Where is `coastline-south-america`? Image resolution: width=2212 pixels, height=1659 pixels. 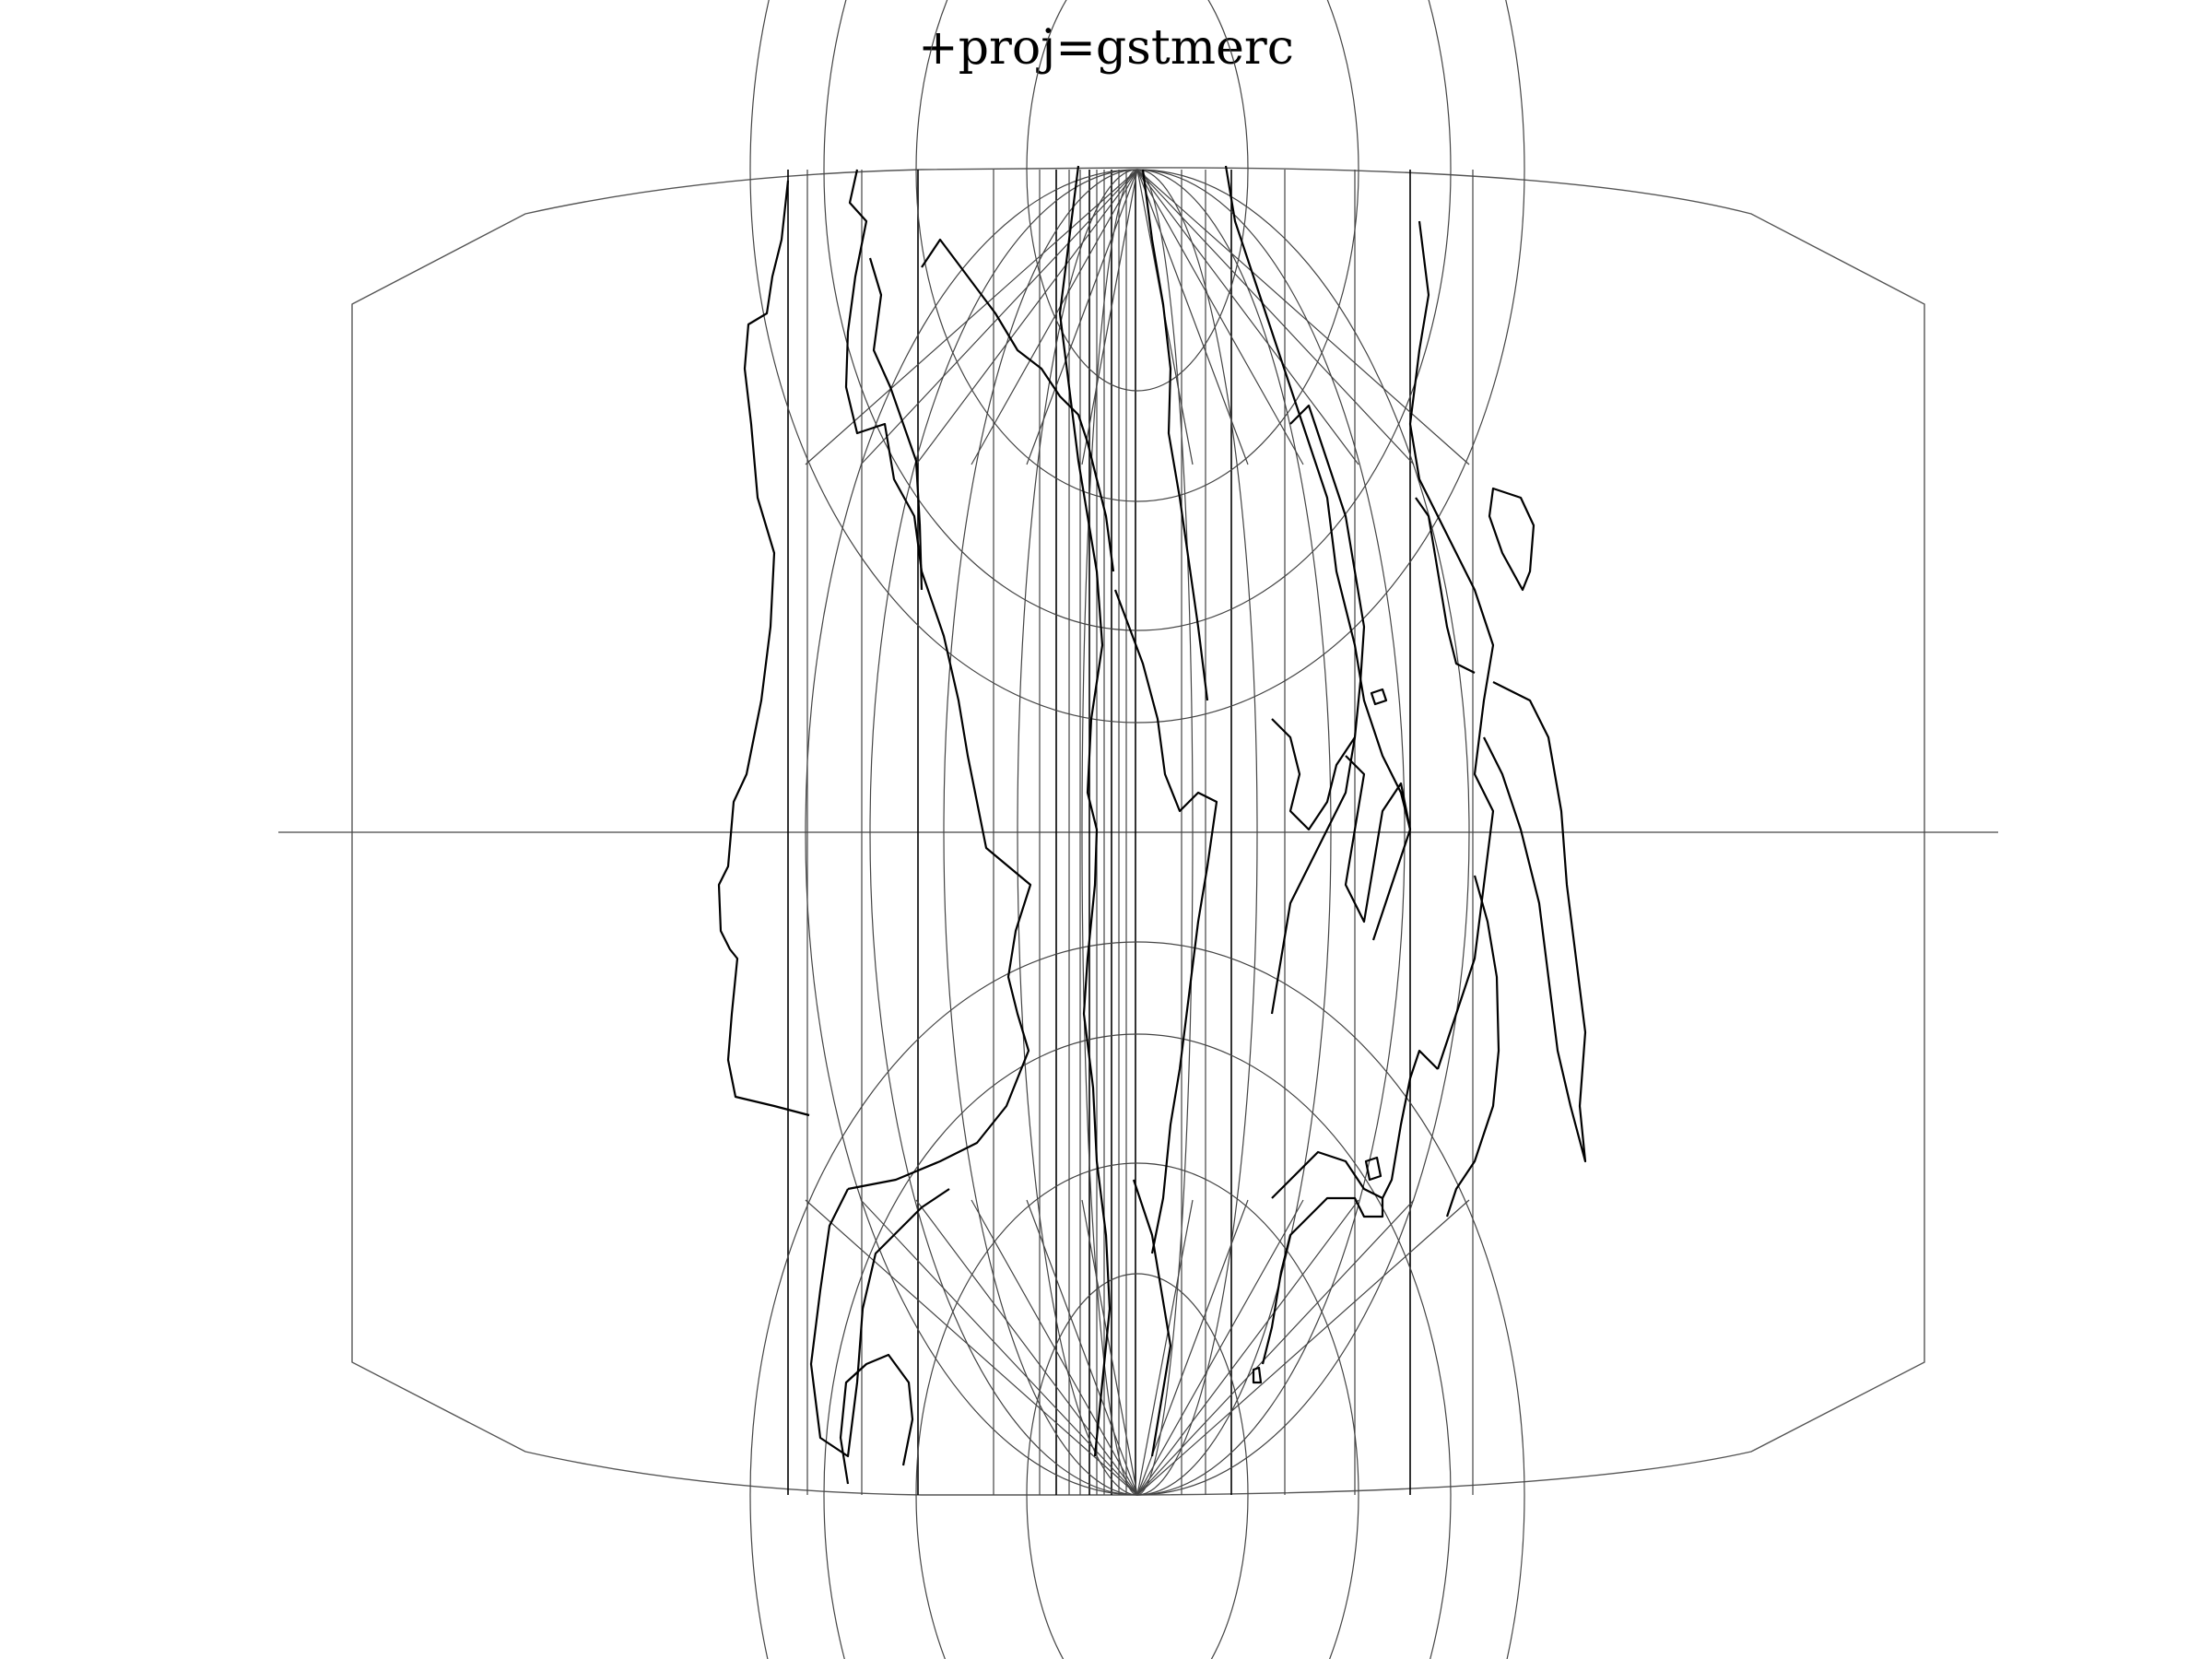
coastline-south-america is located at coordinates (879, 1323).